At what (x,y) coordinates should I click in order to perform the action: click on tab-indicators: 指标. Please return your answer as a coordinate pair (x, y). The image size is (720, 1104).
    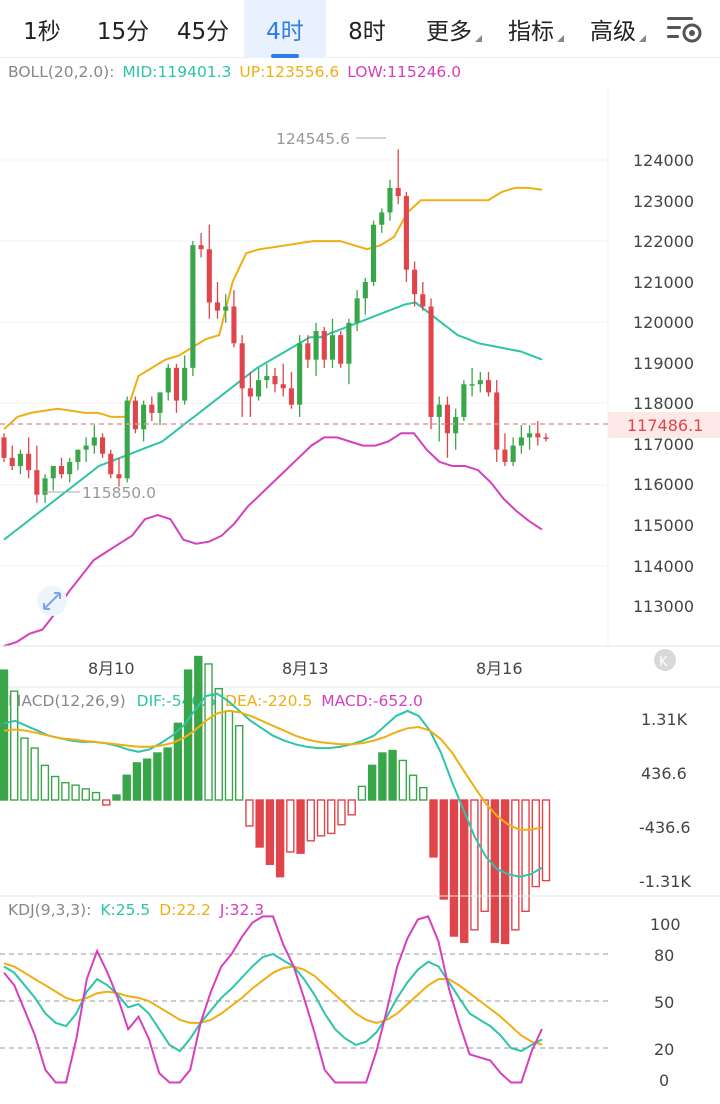
    Looking at the image, I should click on (531, 29).